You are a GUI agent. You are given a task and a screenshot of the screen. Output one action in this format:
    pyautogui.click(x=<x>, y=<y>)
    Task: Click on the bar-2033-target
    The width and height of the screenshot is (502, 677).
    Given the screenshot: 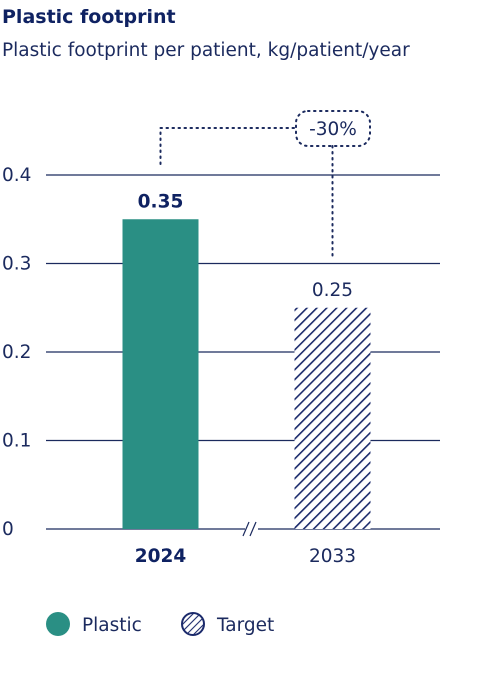 What is the action you would take?
    pyautogui.click(x=332, y=418)
    